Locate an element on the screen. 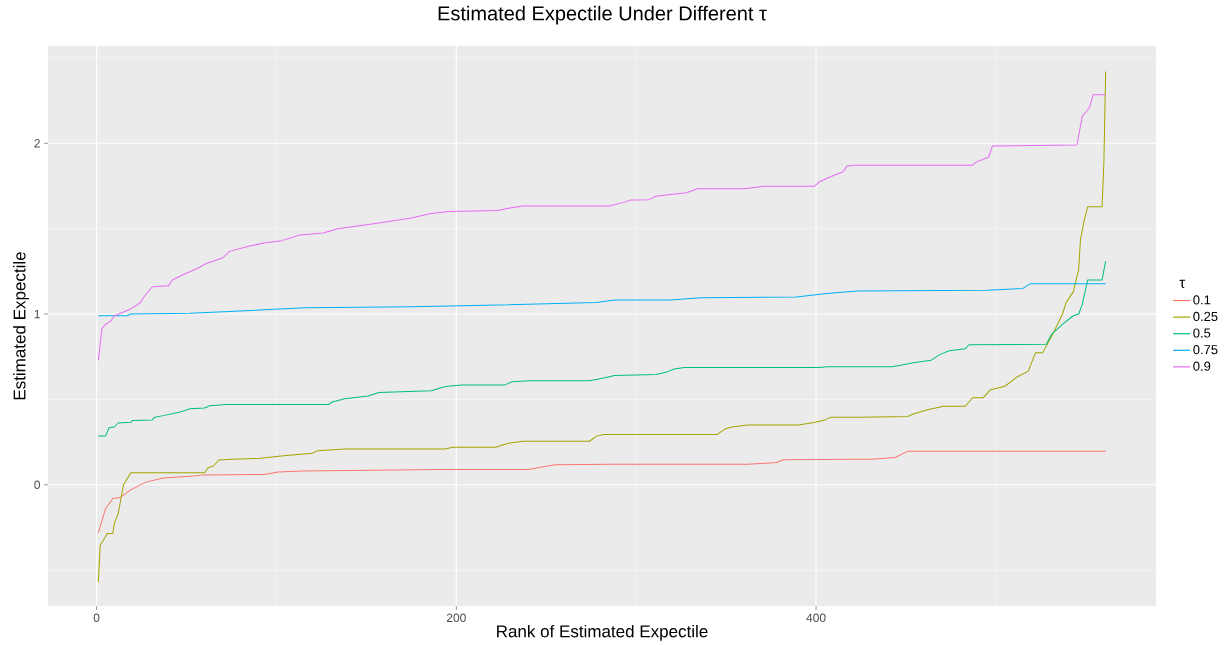 The height and width of the screenshot is (645, 1230). x-tick-label: 400 is located at coordinates (816, 618).